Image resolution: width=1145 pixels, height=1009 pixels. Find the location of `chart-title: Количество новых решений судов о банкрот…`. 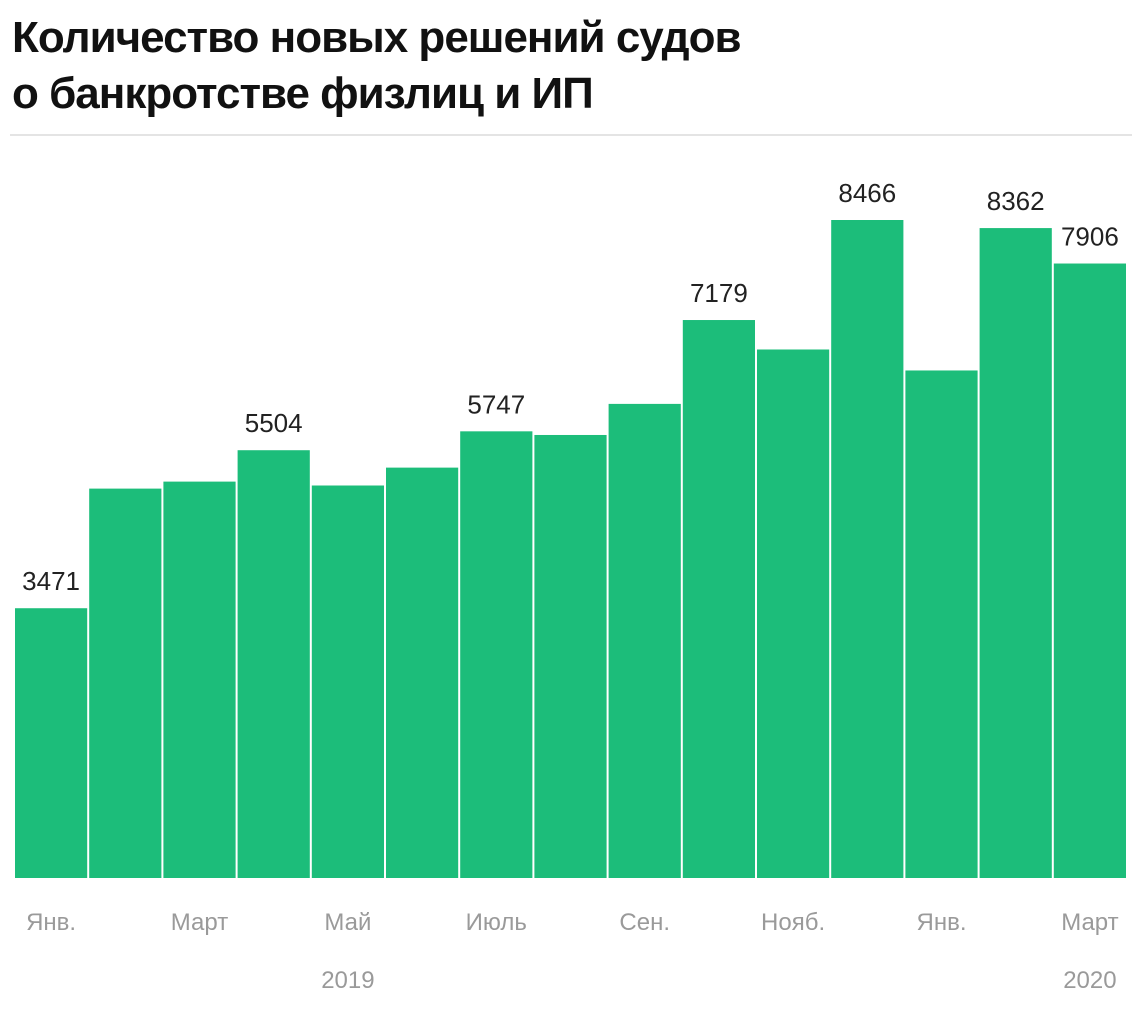

chart-title: Количество новых решений судов о банкрот… is located at coordinates (562, 66).